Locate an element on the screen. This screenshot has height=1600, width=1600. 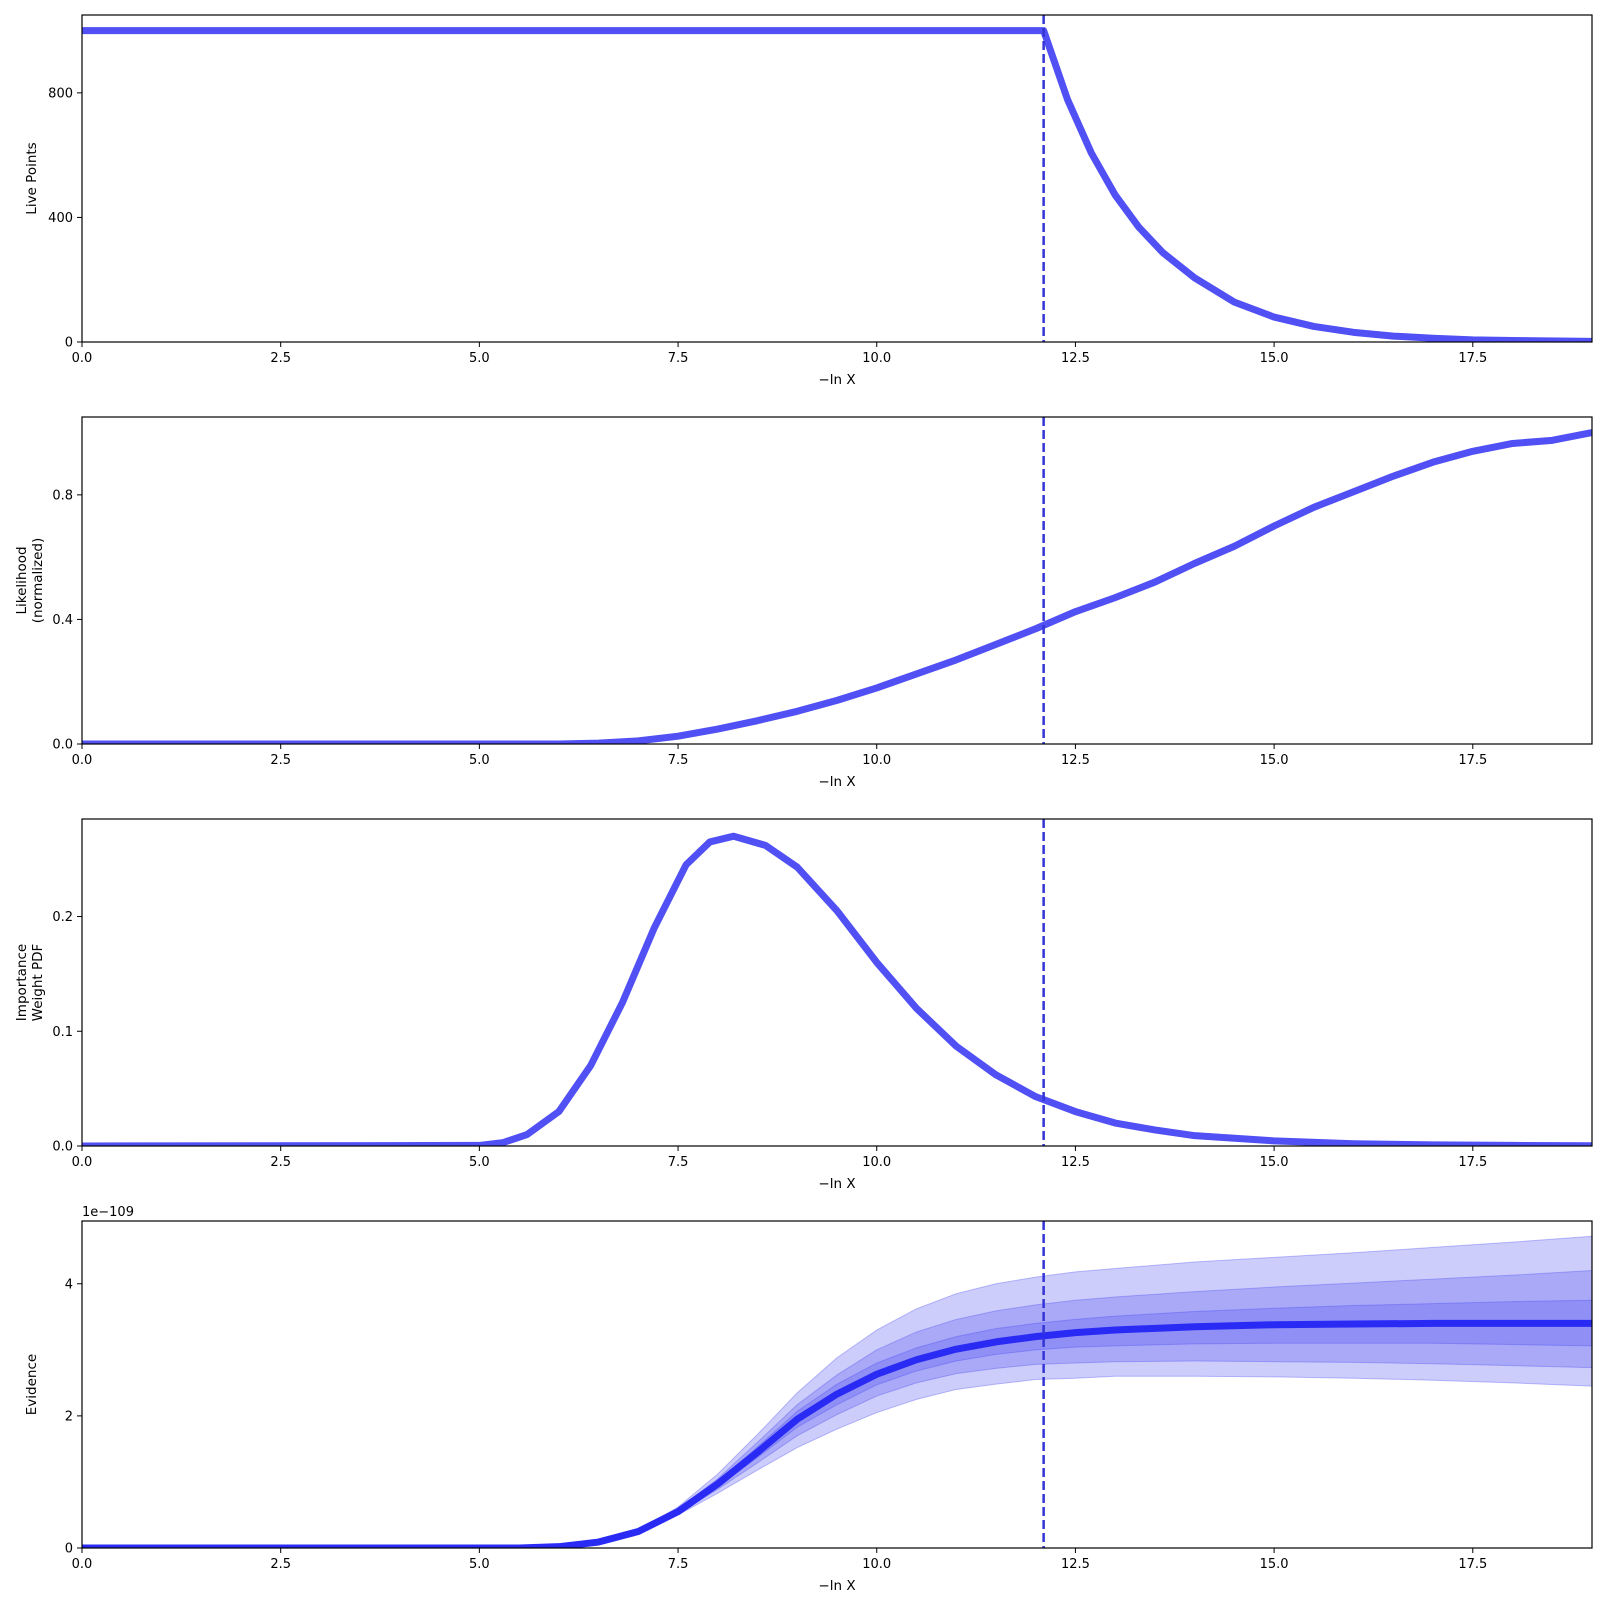
live-xtick-label: 10.0 is located at coordinates (876, 358).